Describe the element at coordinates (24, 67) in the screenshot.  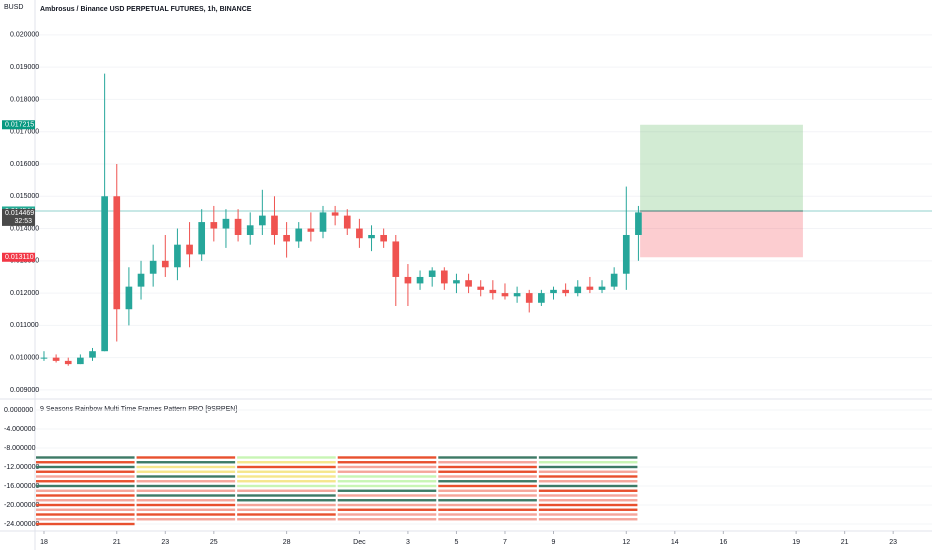
I see `y-tick-label: 0.019000` at that location.